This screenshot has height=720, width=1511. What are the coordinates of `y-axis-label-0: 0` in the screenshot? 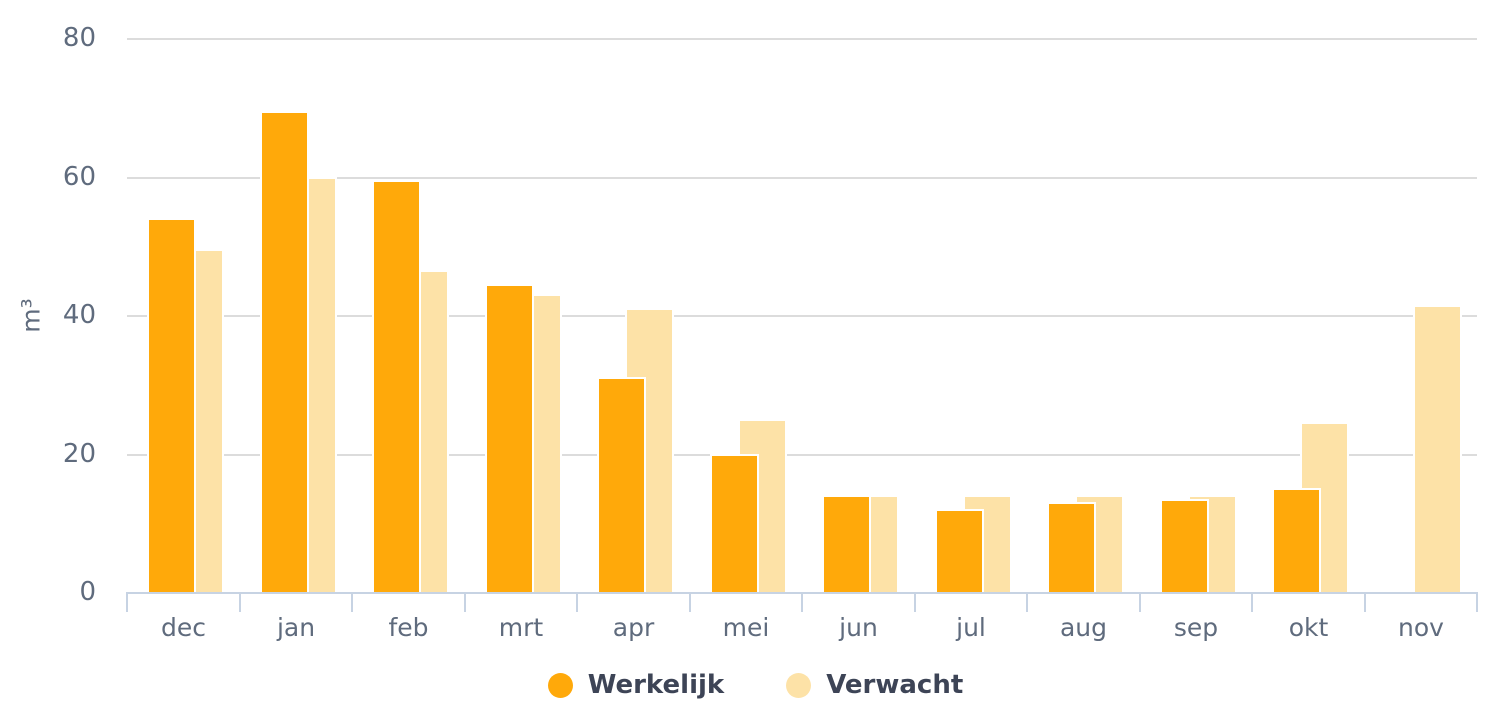 It's located at (87, 592).